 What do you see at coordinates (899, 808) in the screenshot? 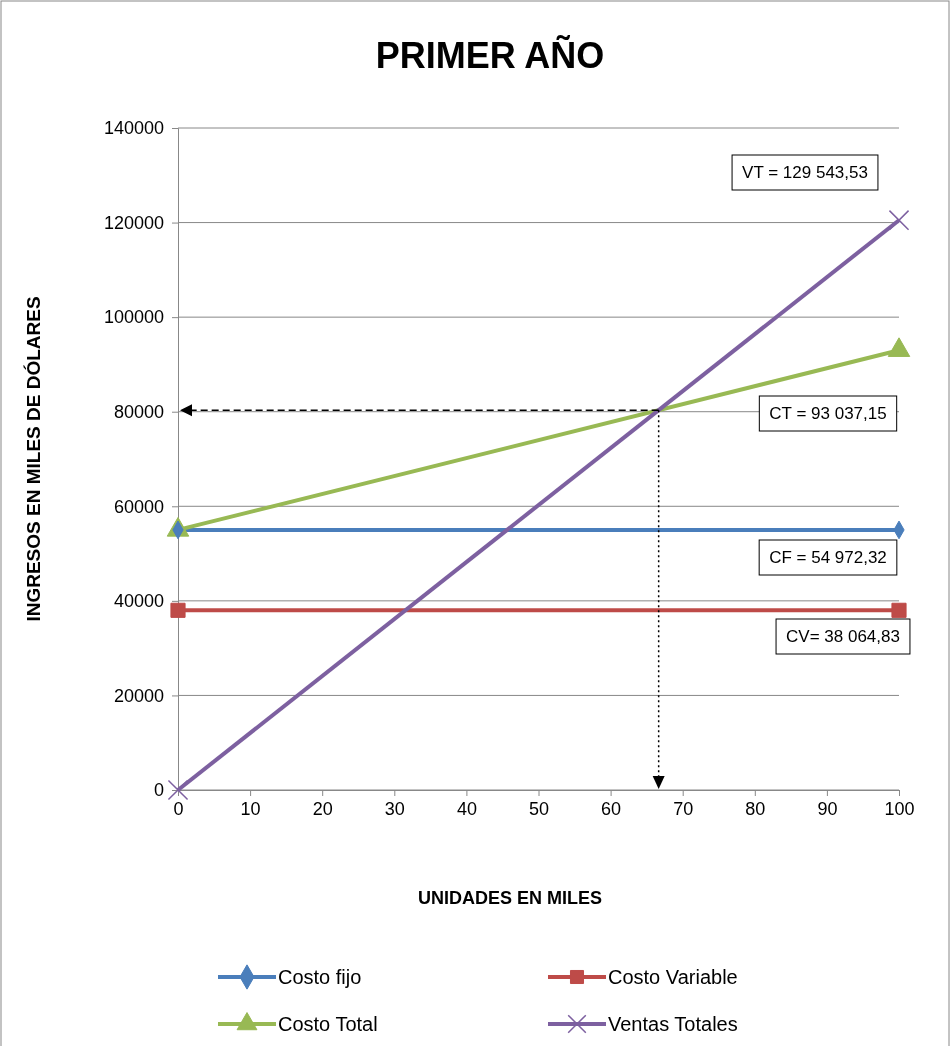
I see `x-tick-label: 100` at bounding box center [899, 808].